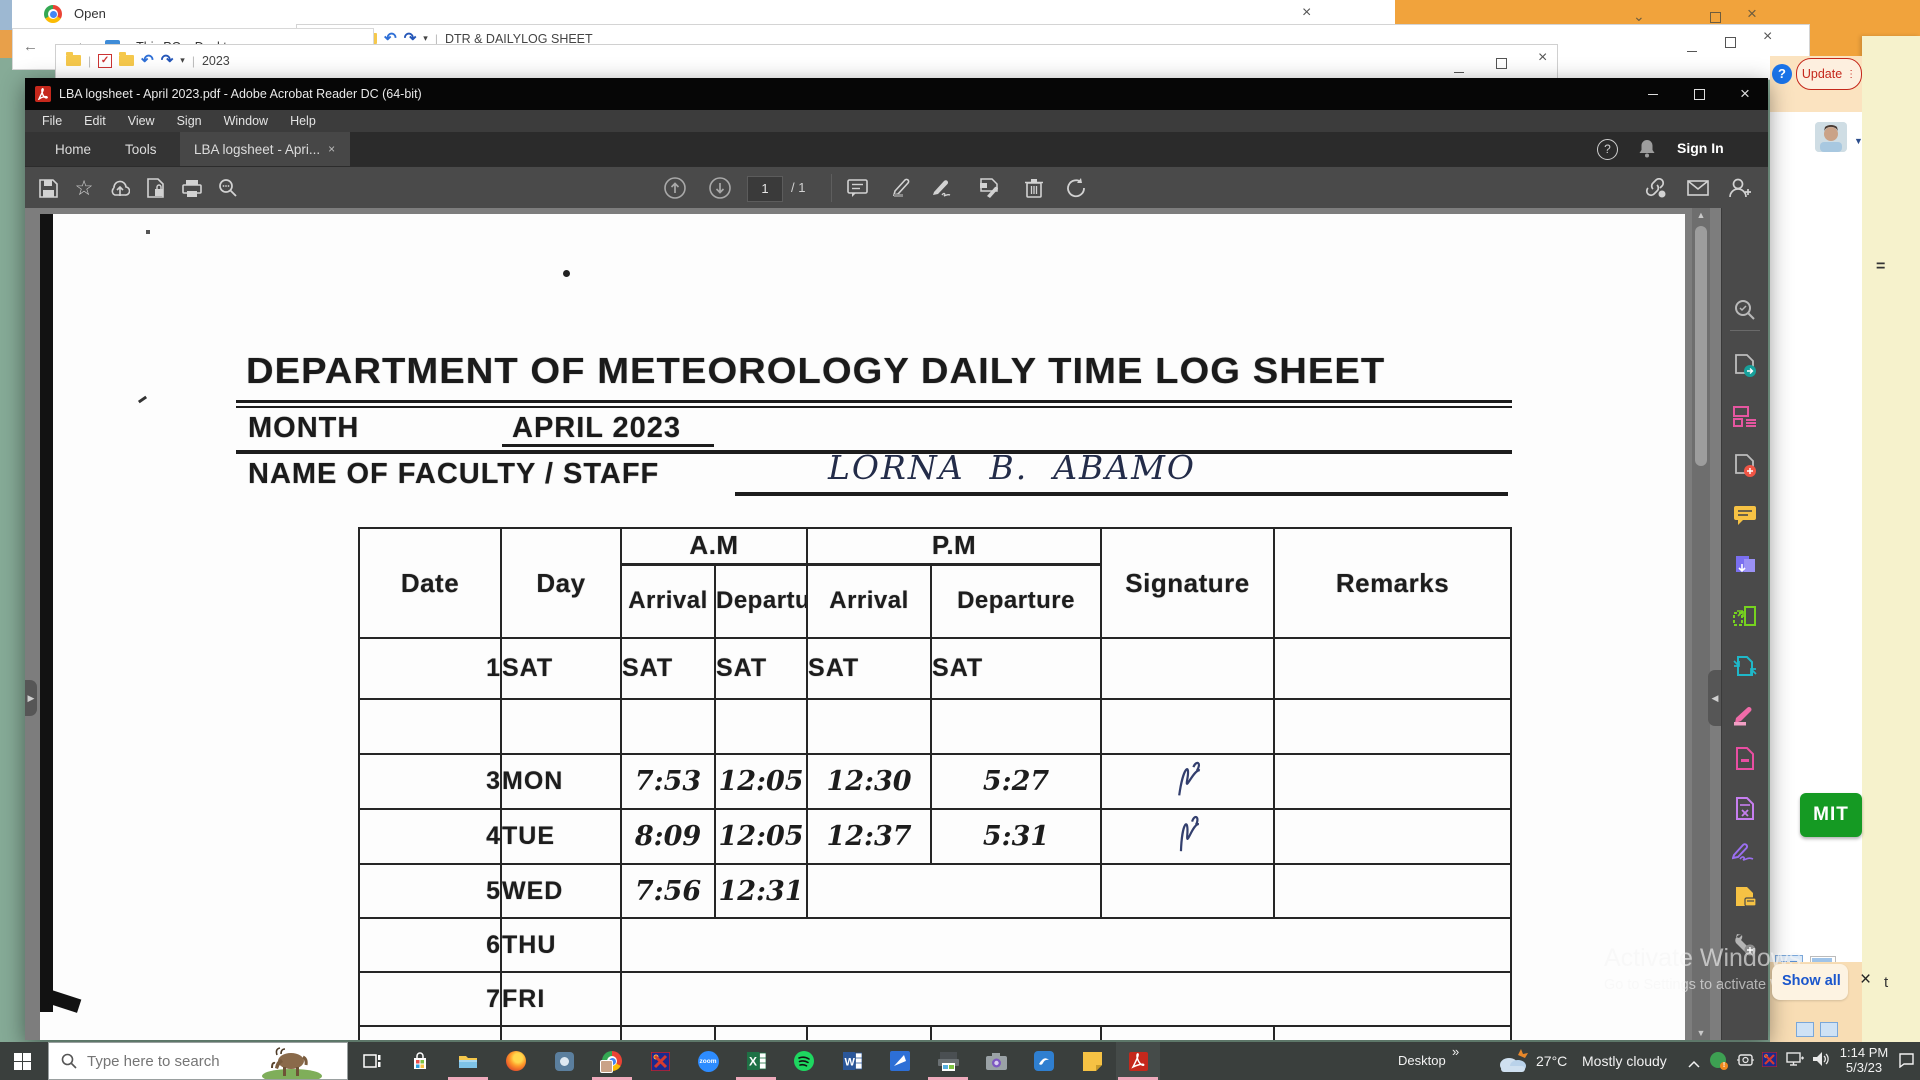  What do you see at coordinates (1745, 366) in the screenshot?
I see `export-pdf-icon` at bounding box center [1745, 366].